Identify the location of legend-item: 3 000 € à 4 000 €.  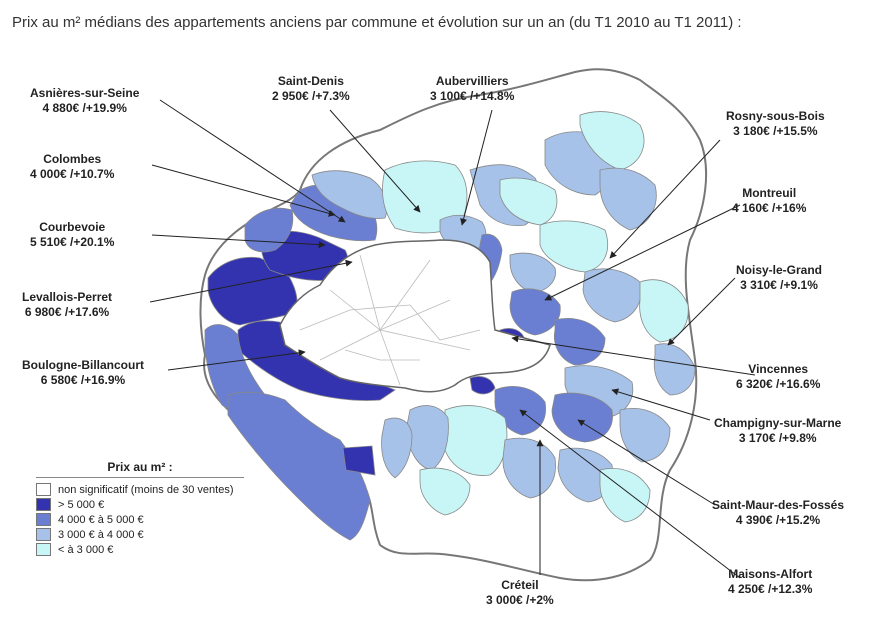
(140, 534).